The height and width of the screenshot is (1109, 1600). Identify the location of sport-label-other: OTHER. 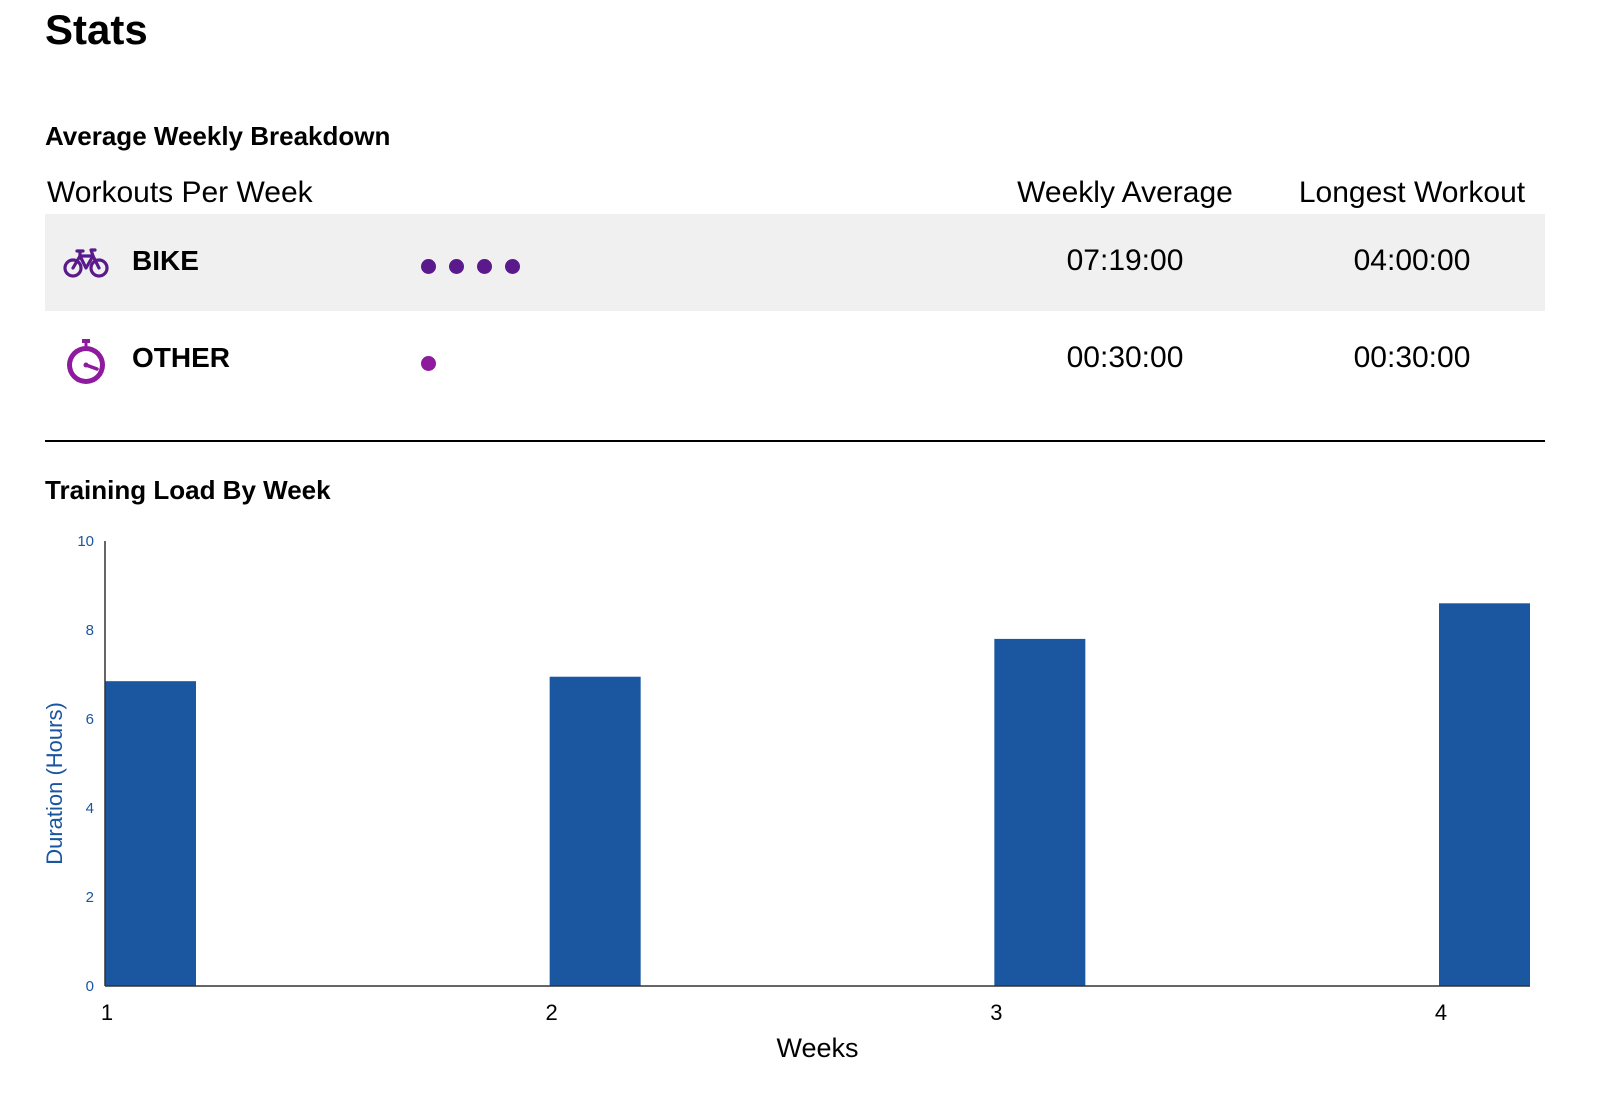
(181, 357).